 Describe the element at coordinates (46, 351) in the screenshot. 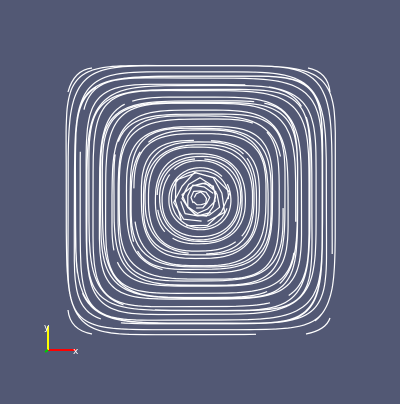

I see `z-axis-line` at that location.